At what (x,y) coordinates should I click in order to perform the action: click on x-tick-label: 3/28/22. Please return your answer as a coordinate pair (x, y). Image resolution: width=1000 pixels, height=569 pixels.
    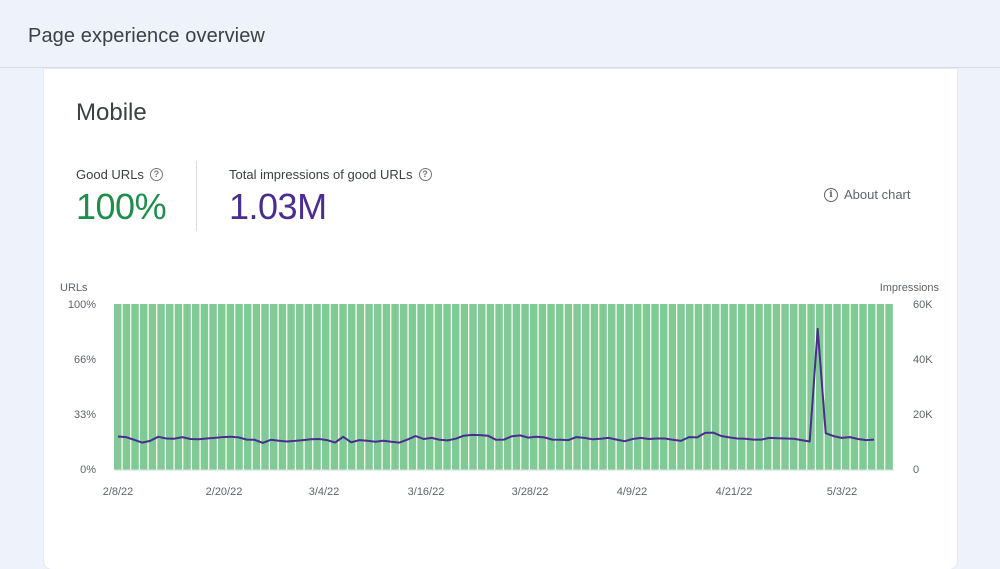
    Looking at the image, I should click on (530, 492).